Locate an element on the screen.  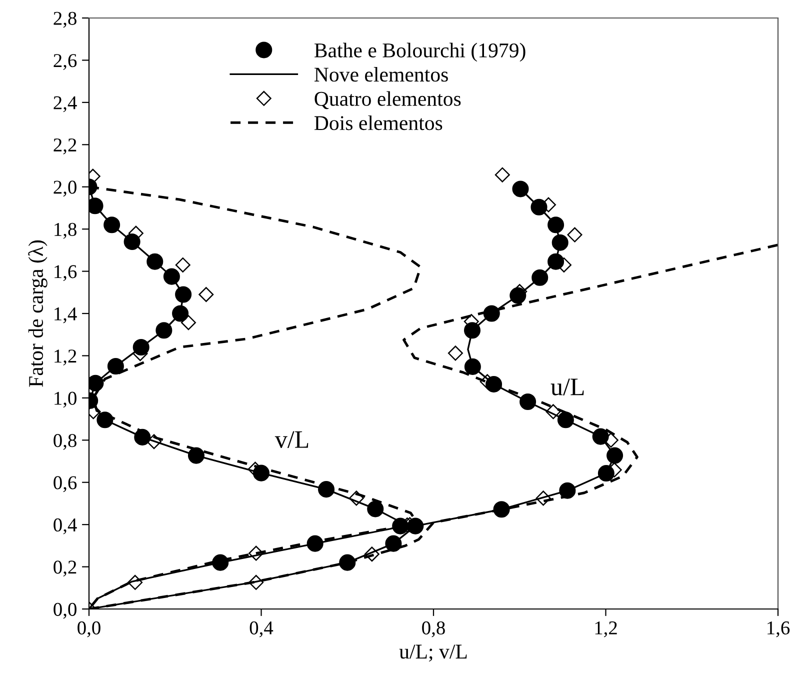
annotation: v/L is located at coordinates (291, 439).